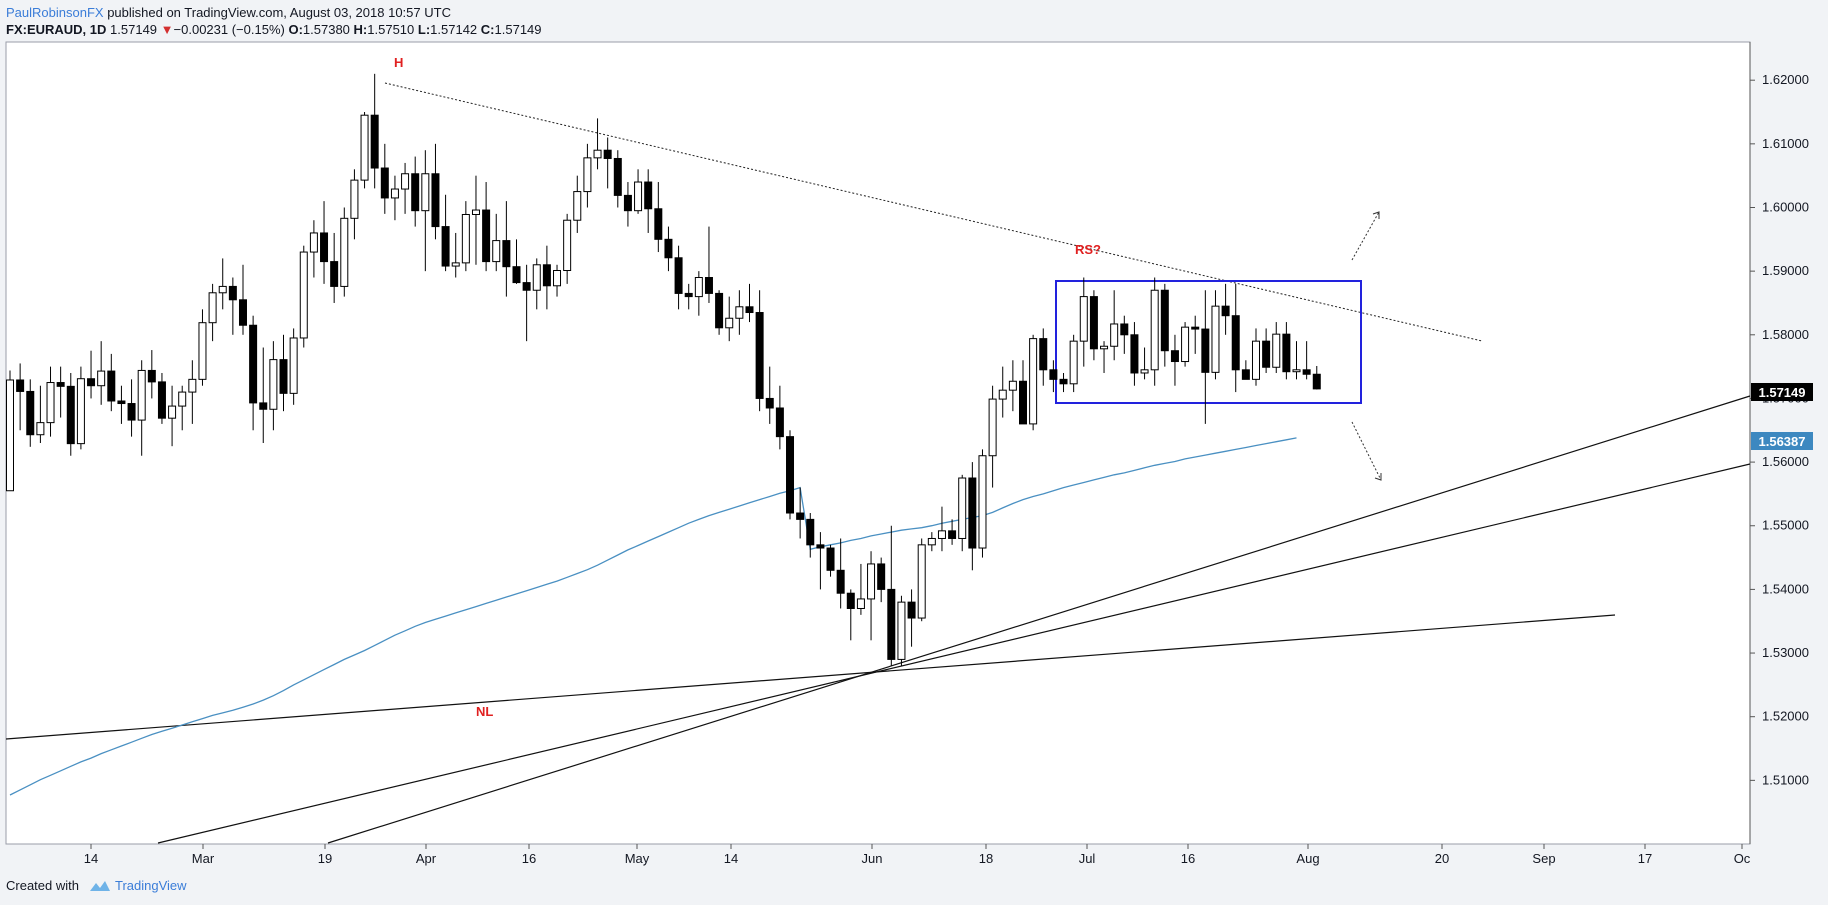  I want to click on time-axis: 14 Mar 19 Apr 16 May 14 Jun 18 Jul 16 Aug 20 Sep 17 Oc, so click(917, 855).